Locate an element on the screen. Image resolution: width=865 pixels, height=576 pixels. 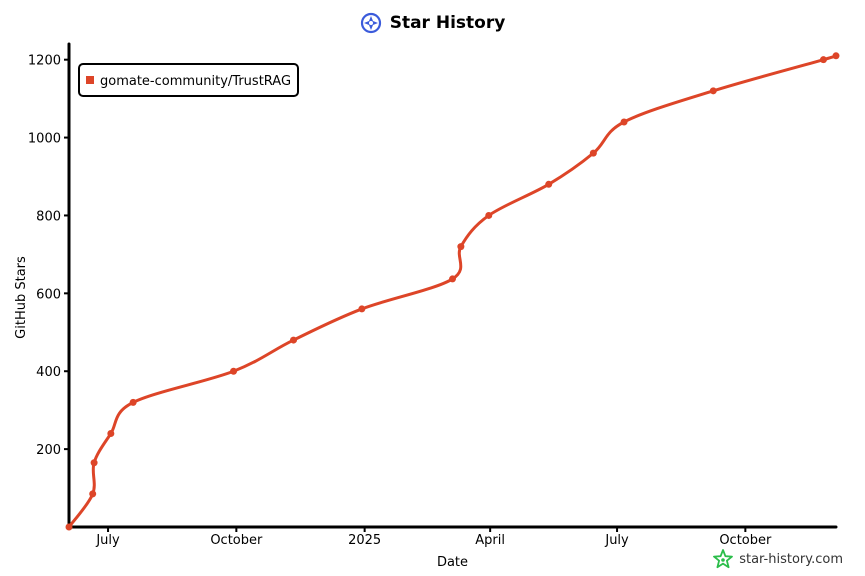
x-tick-label: 2025 is located at coordinates (364, 540).